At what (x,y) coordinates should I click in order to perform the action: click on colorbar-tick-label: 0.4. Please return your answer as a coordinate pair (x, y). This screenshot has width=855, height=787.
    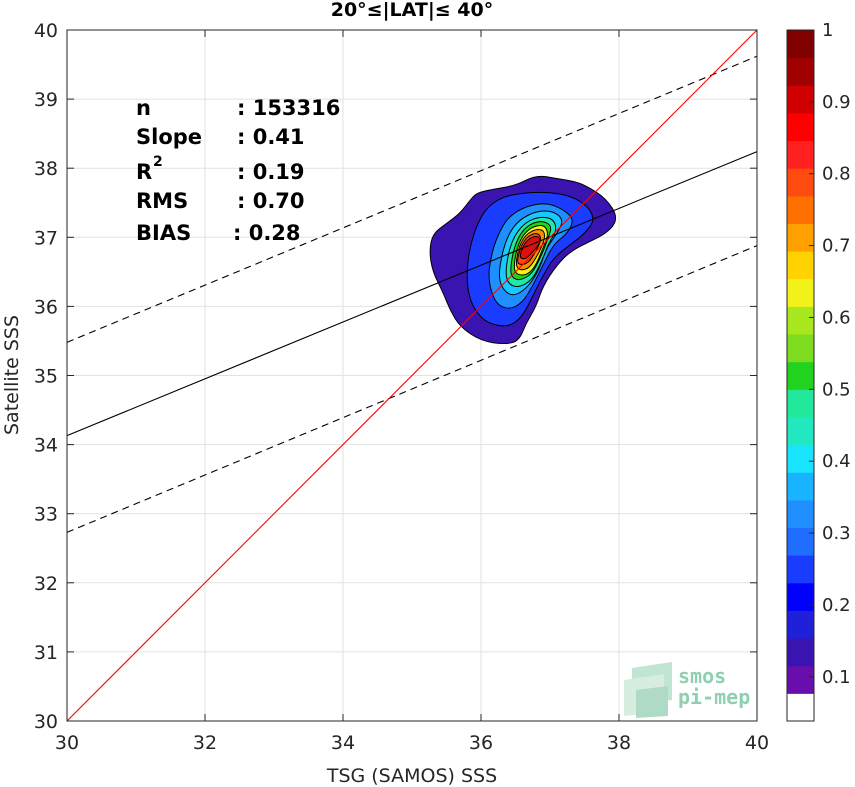
    Looking at the image, I should click on (836, 461).